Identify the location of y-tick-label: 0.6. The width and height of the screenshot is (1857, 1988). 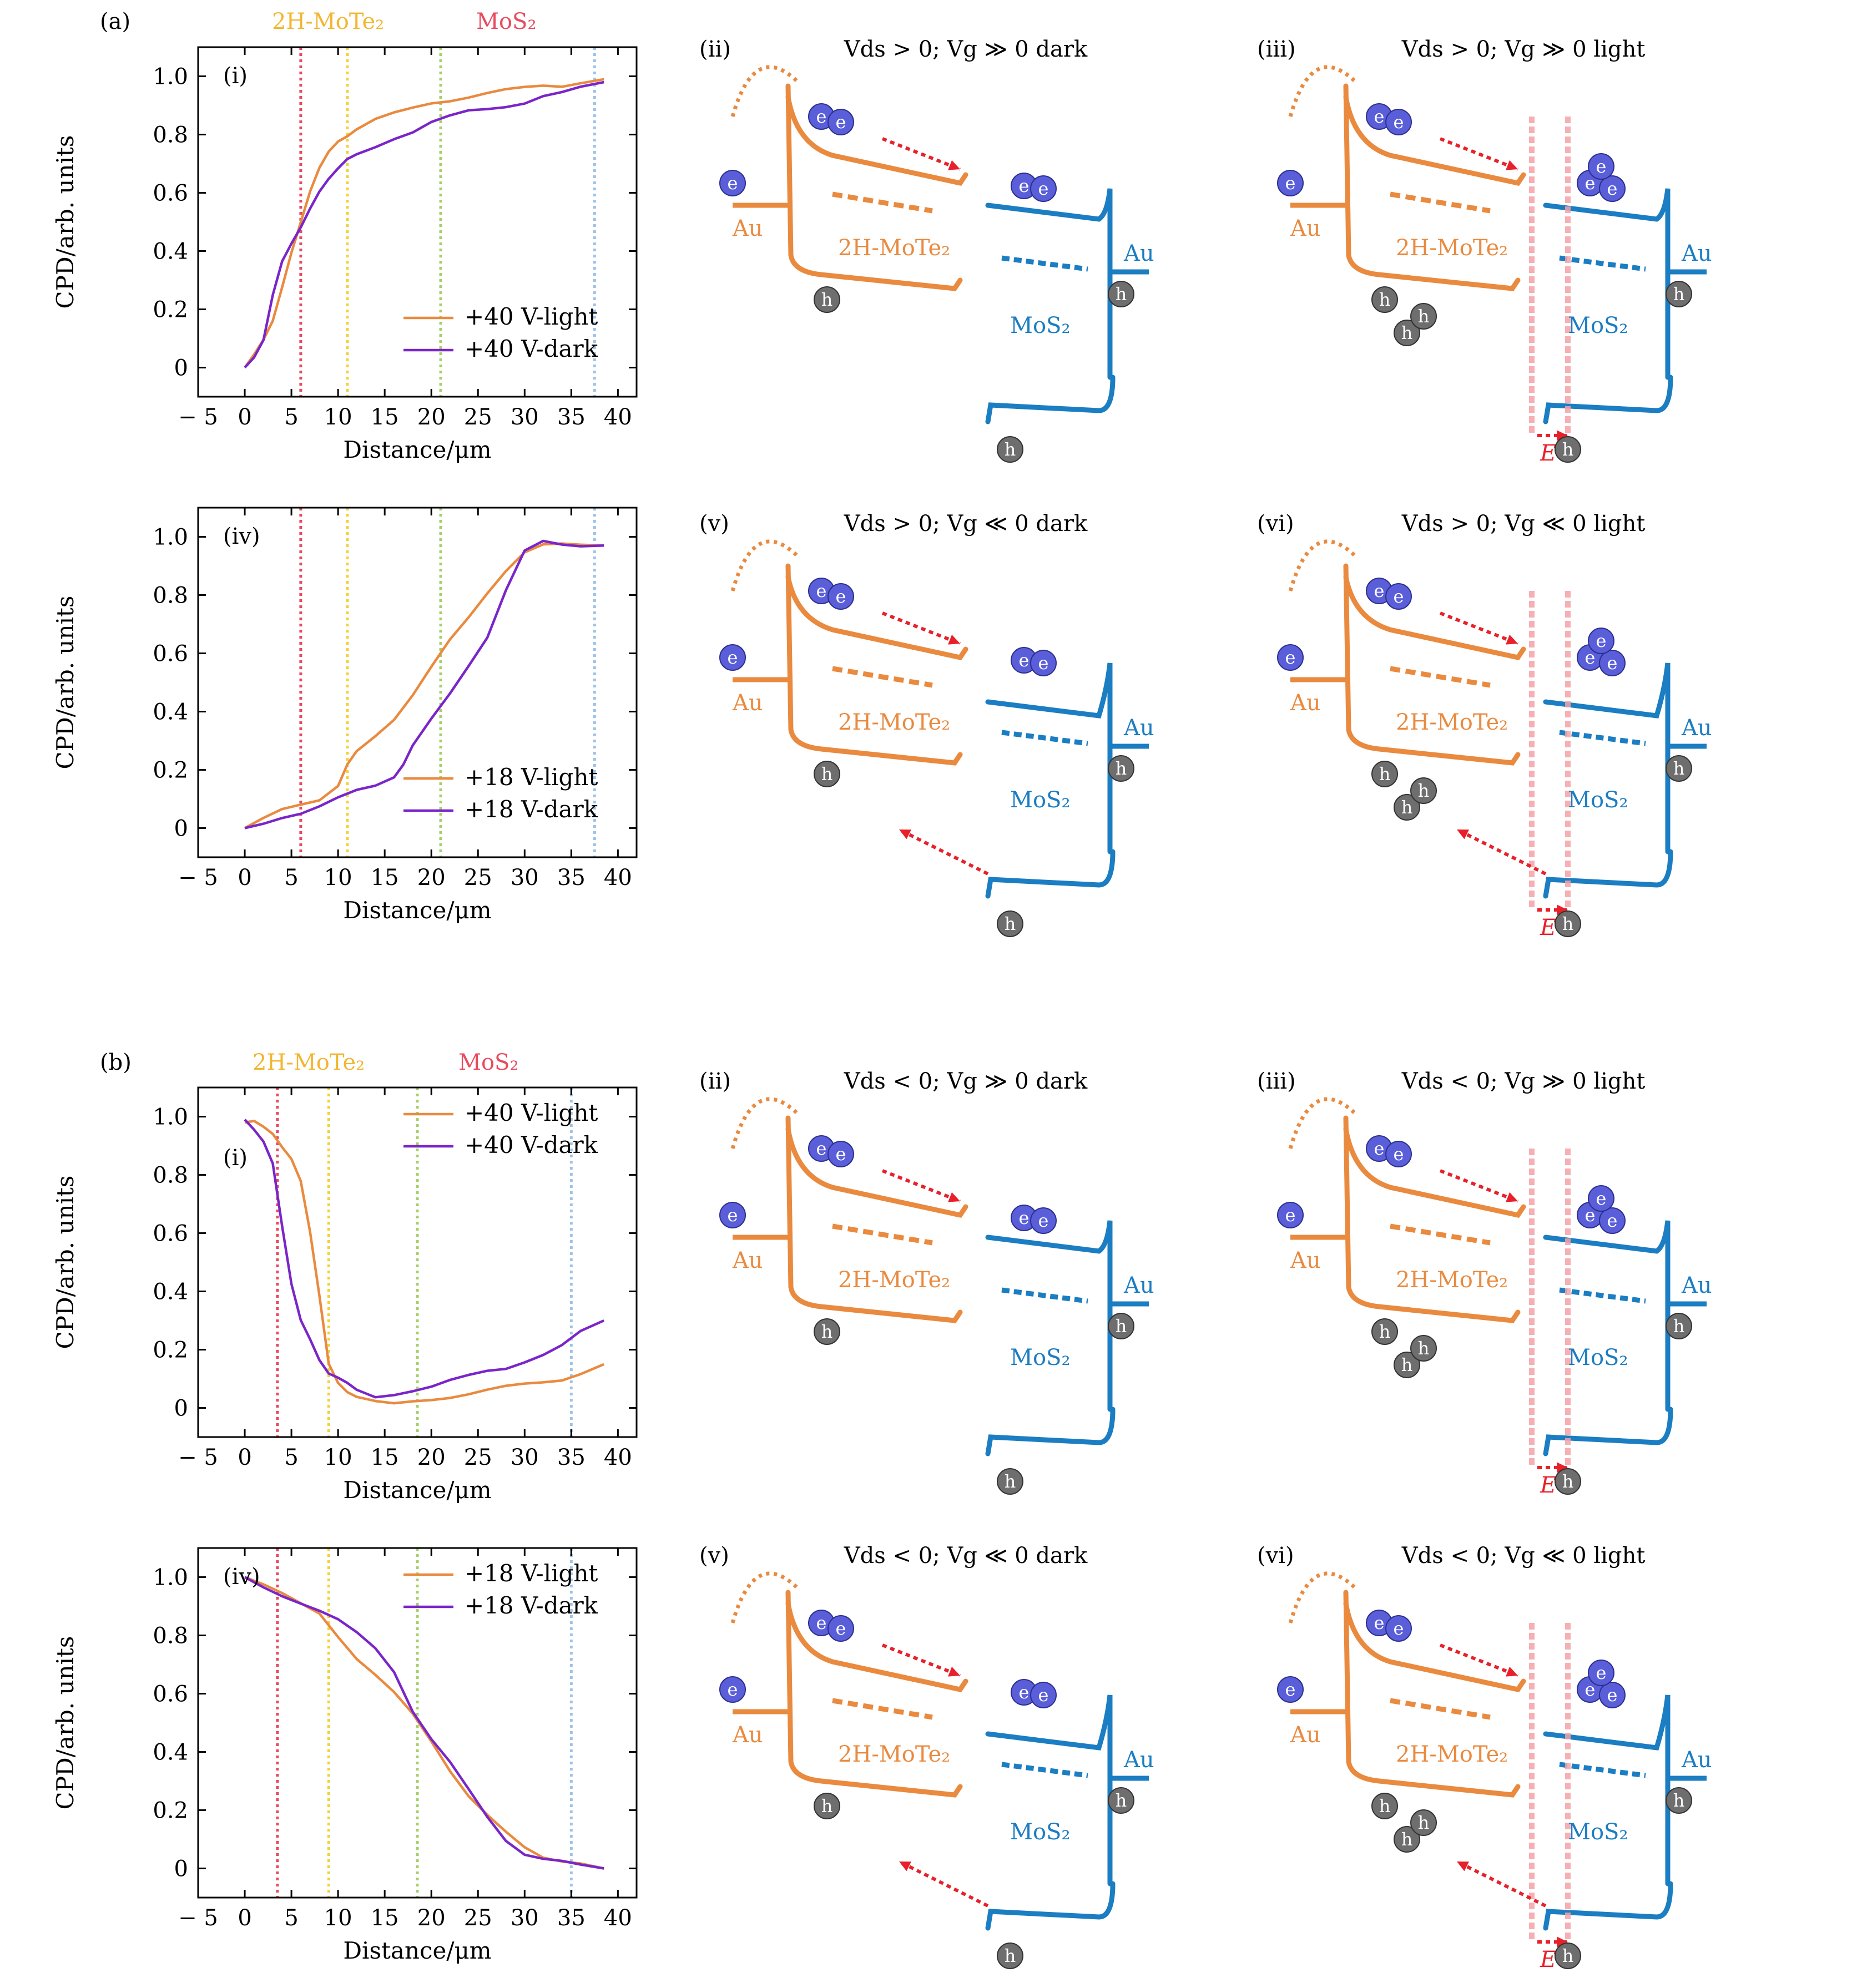
(170, 193).